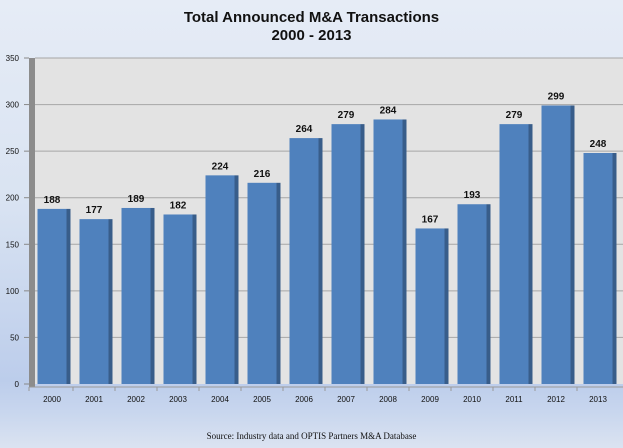  Describe the element at coordinates (13, 58) in the screenshot. I see `y-tick-label: 350` at that location.